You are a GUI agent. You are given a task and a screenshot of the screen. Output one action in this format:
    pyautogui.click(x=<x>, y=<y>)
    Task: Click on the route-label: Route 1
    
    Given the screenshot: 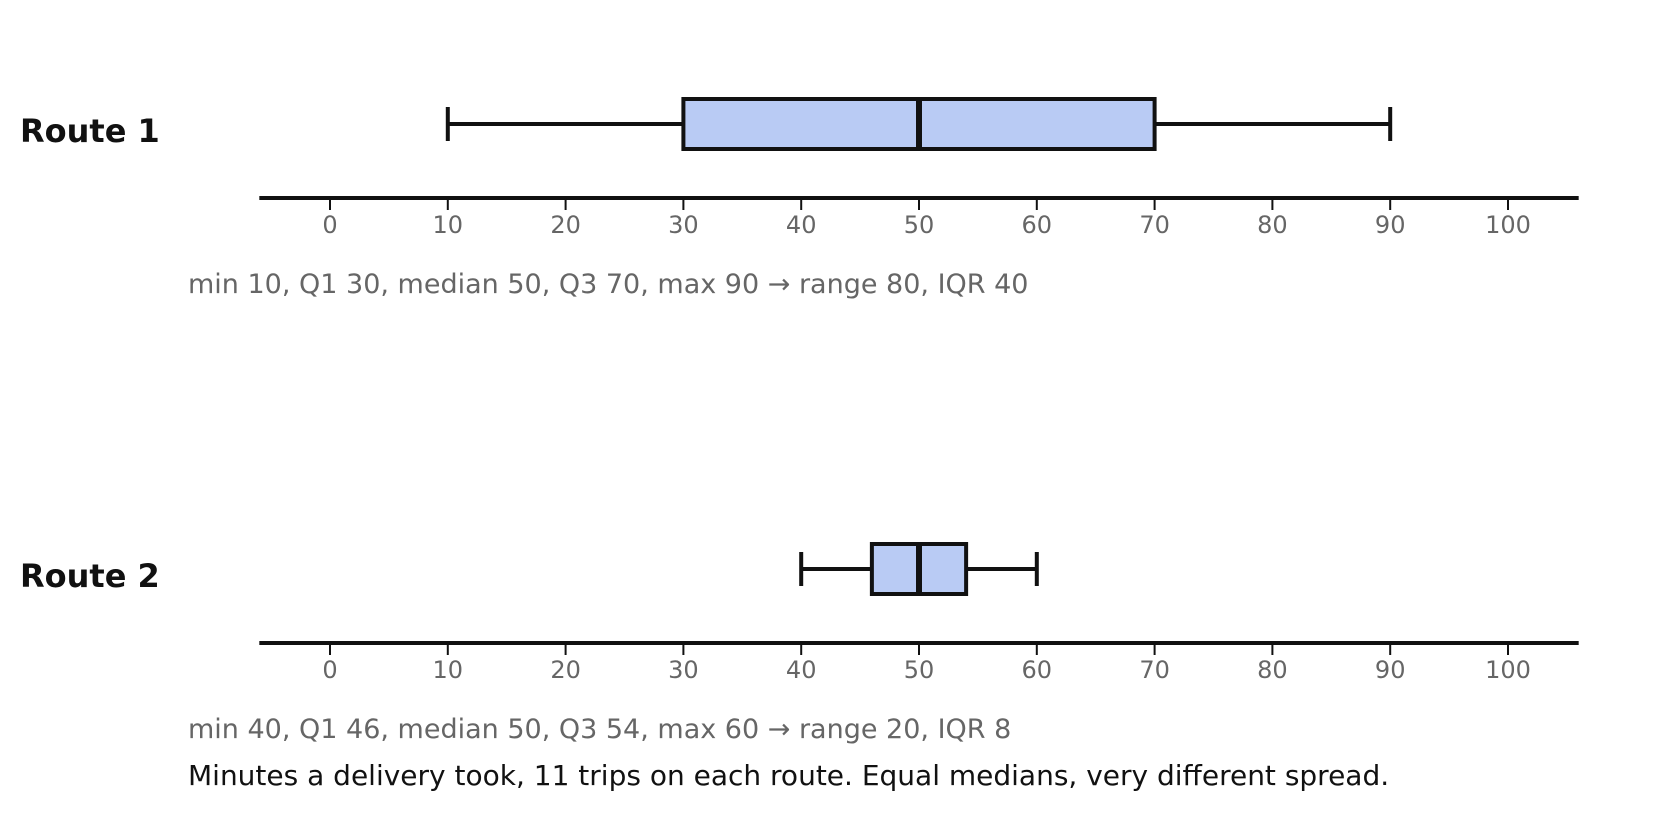 What is the action you would take?
    pyautogui.click(x=90, y=131)
    